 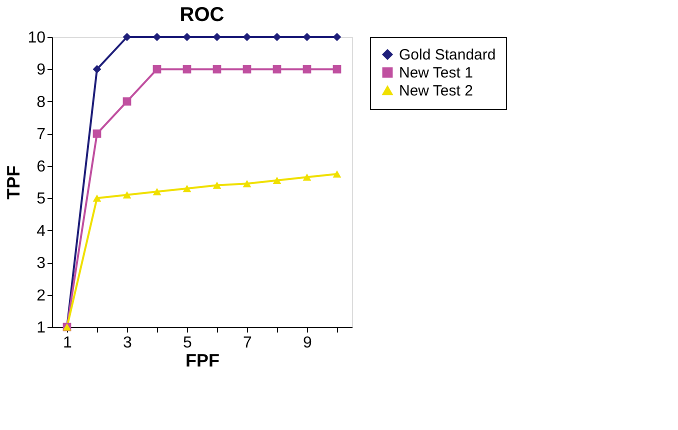 What do you see at coordinates (41, 263) in the screenshot?
I see `y-tick-label: 3` at bounding box center [41, 263].